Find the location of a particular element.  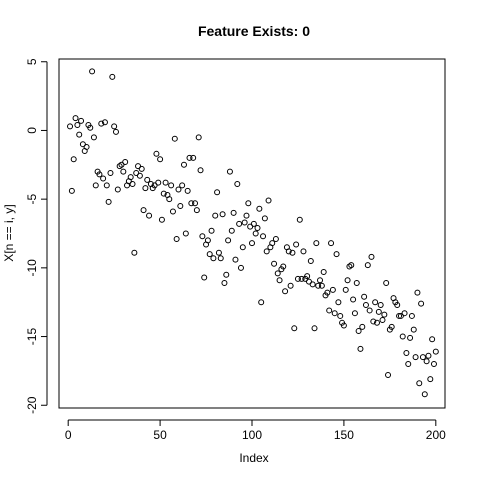

x-tick-label: 50 is located at coordinates (160, 435).